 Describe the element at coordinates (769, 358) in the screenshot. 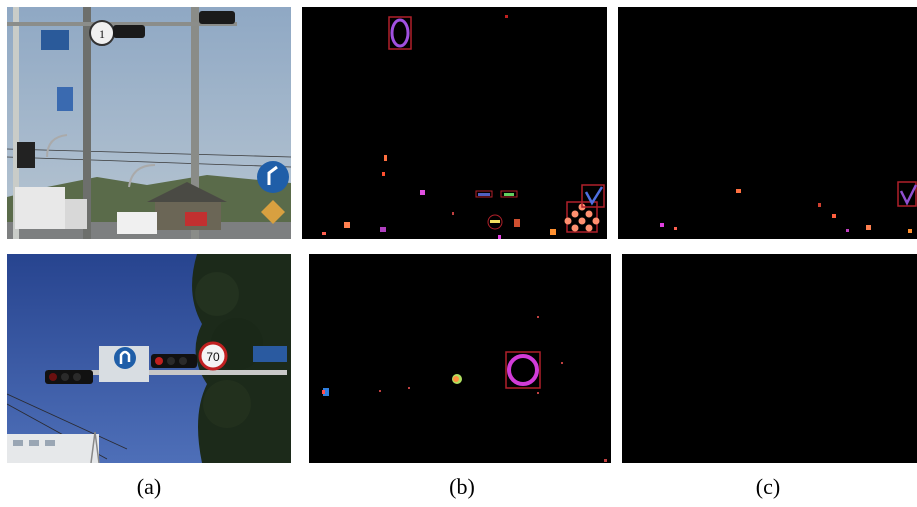

I see `detection-map-bottom-c` at that location.